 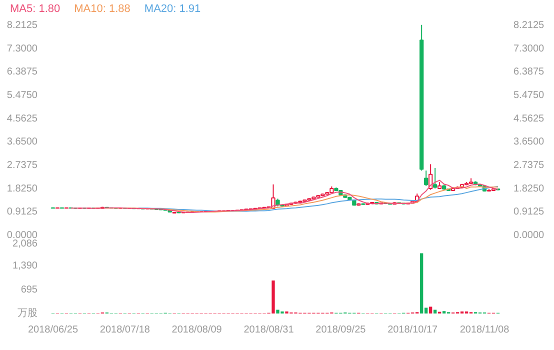 I want to click on y-tick-label: 1,390, so click(x=25, y=266).